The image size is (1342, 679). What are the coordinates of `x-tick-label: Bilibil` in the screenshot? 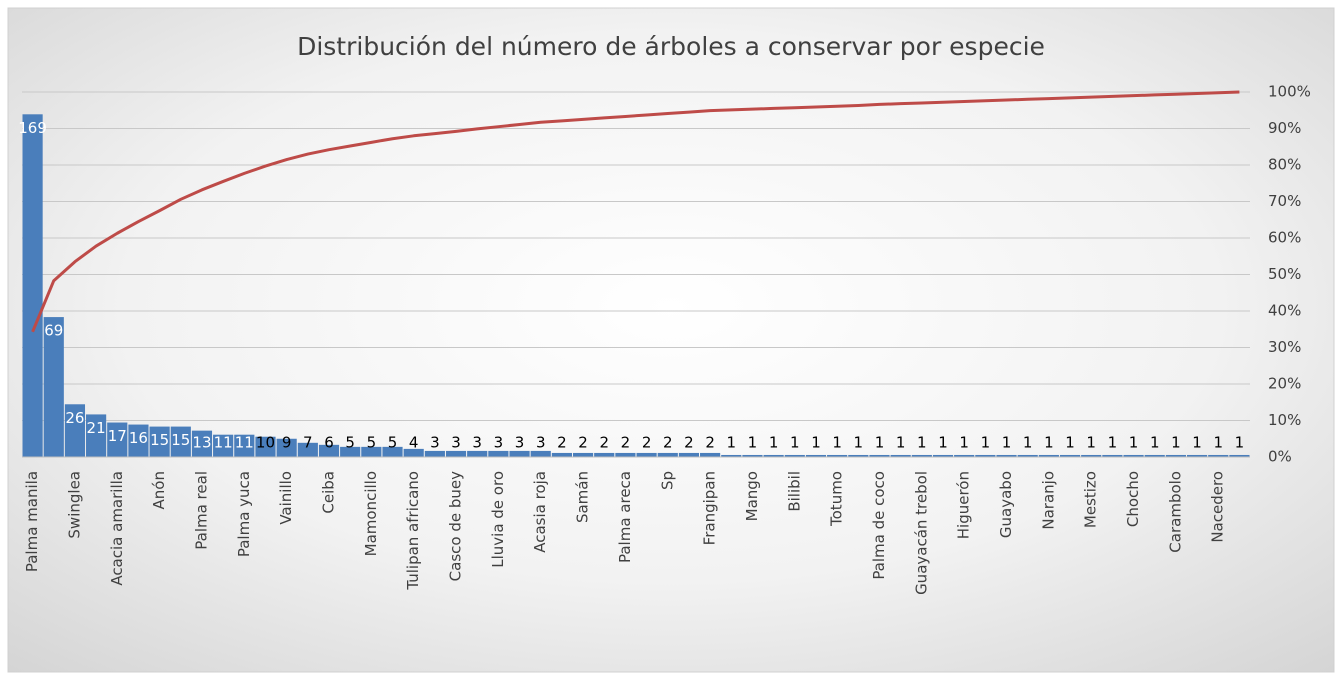 It's located at (794, 491).